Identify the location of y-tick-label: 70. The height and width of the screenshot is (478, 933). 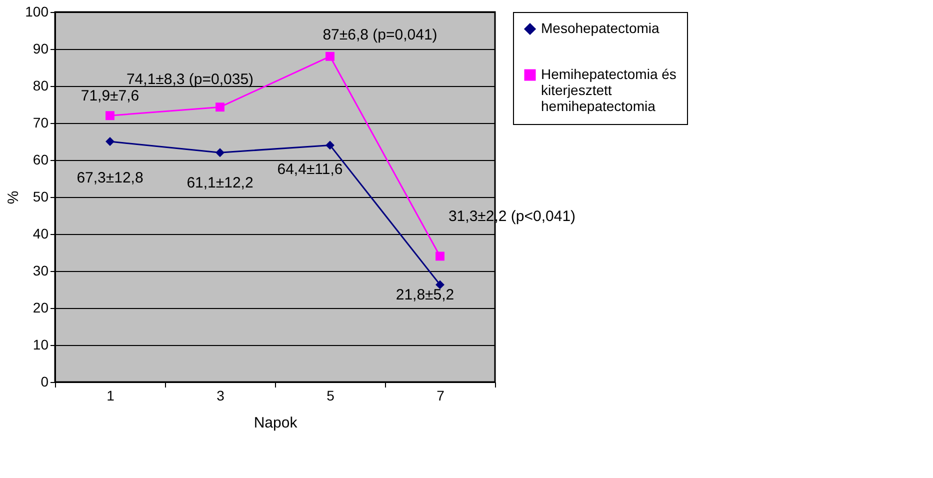
(40, 122).